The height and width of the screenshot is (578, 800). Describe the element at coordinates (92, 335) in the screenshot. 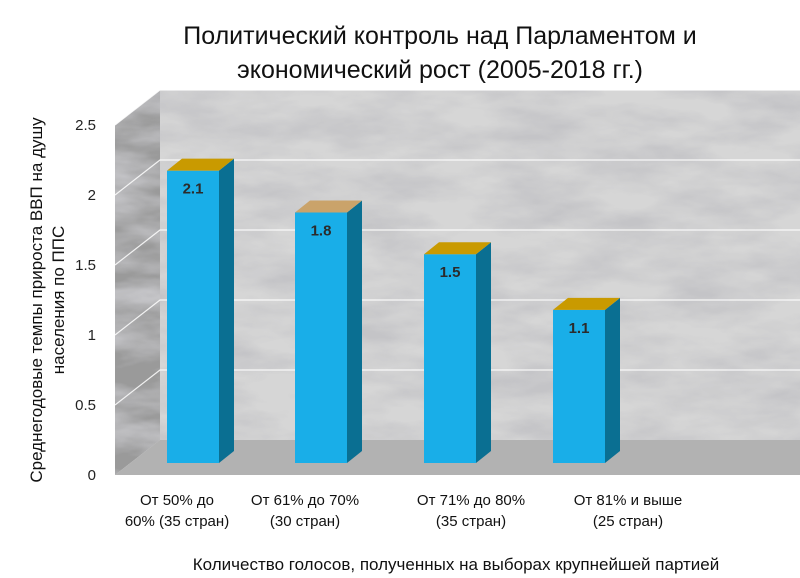

I see `y-tick-label: 1` at that location.